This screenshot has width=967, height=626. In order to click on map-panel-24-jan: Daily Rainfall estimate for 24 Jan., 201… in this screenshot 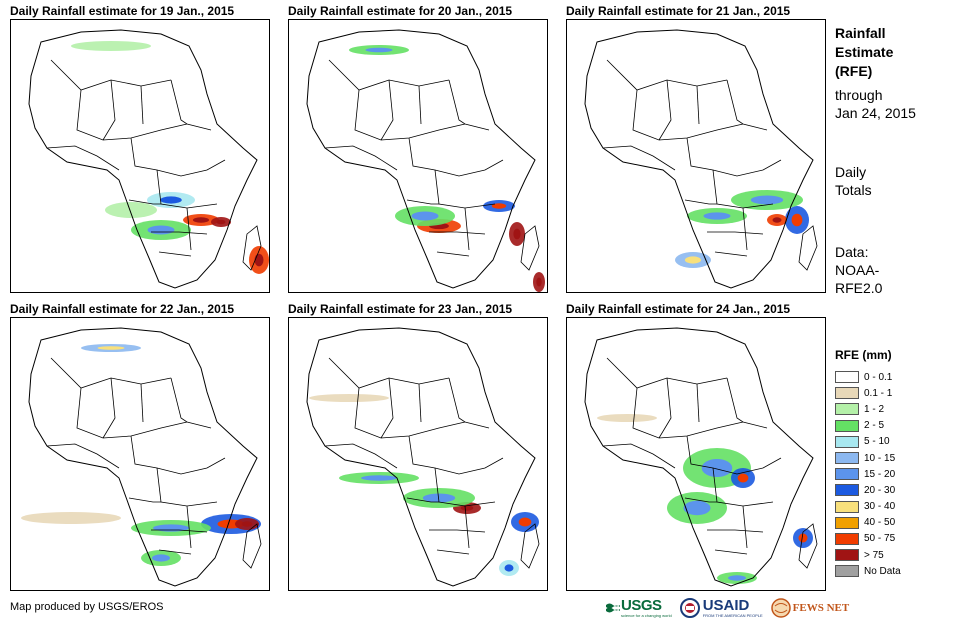, I will do `click(696, 447)`.